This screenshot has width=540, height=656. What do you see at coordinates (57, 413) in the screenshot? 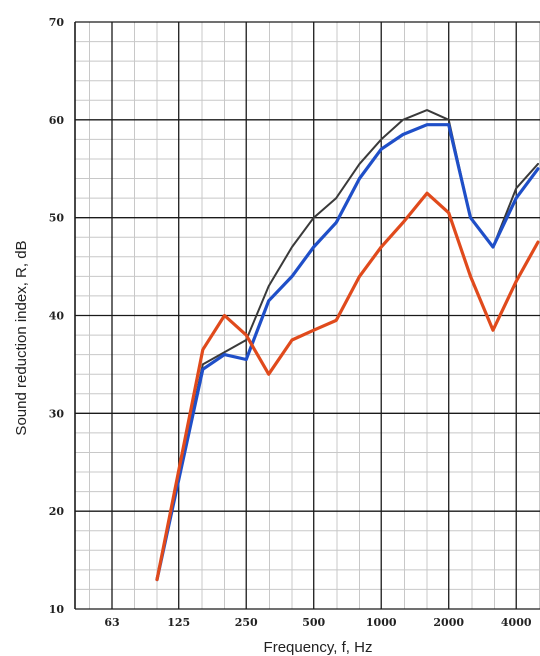
I see `y-tick-label: 30` at bounding box center [57, 413].